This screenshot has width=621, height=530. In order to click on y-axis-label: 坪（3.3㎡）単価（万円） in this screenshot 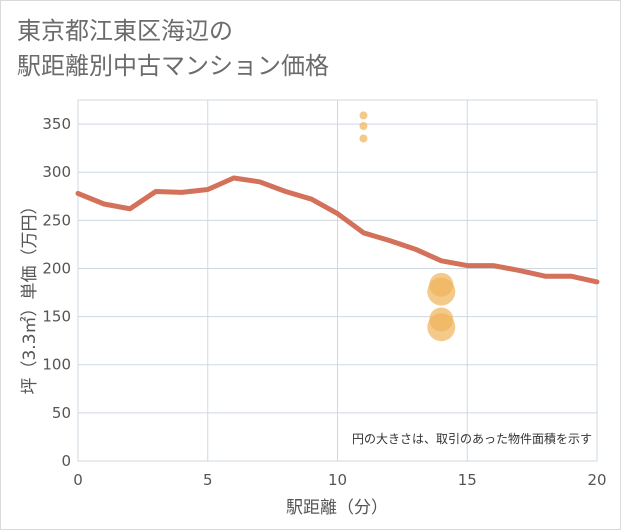, I will do `click(30, 295)`.